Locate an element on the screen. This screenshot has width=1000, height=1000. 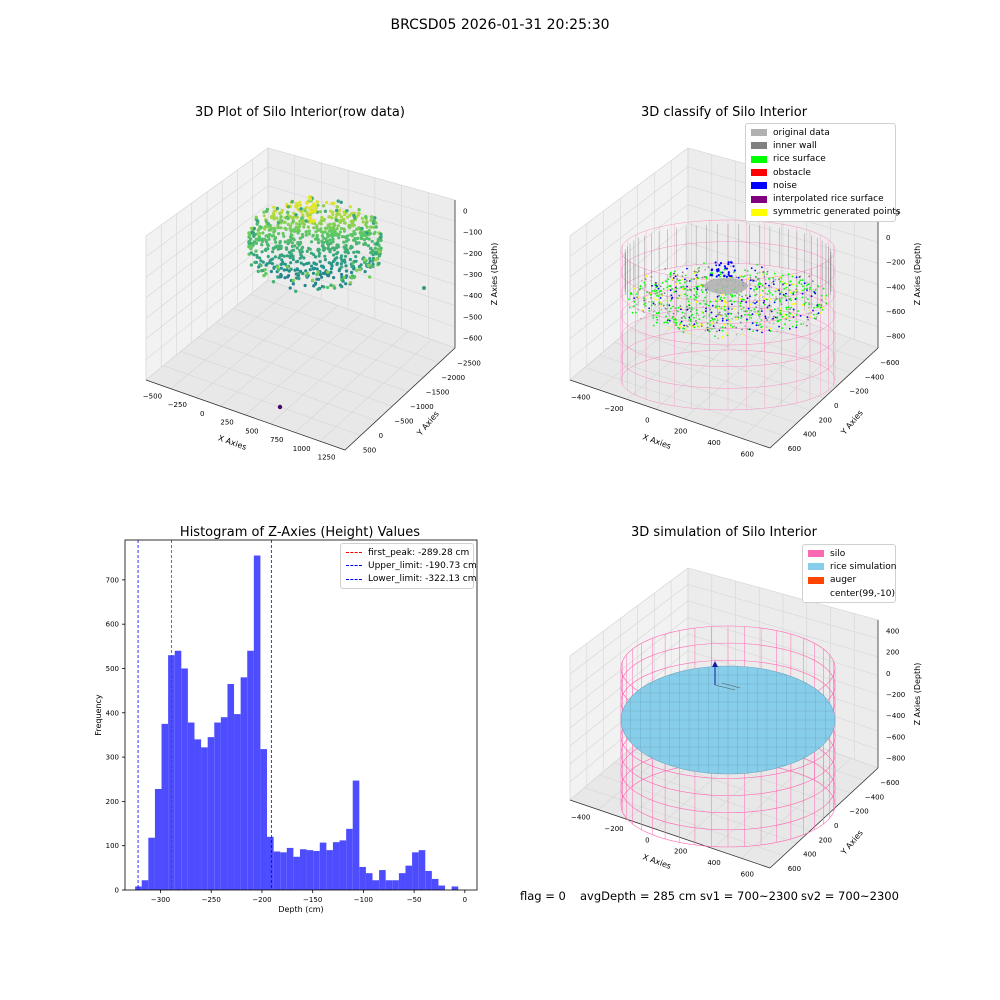
legend-label: obstacle is located at coordinates (792, 172).